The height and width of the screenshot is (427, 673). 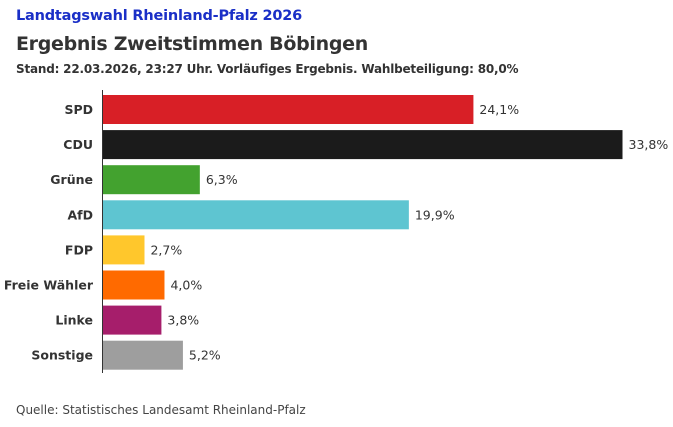 I want to click on chart-title: Ergebnis Zweitstimmen Böbingen, so click(x=192, y=44).